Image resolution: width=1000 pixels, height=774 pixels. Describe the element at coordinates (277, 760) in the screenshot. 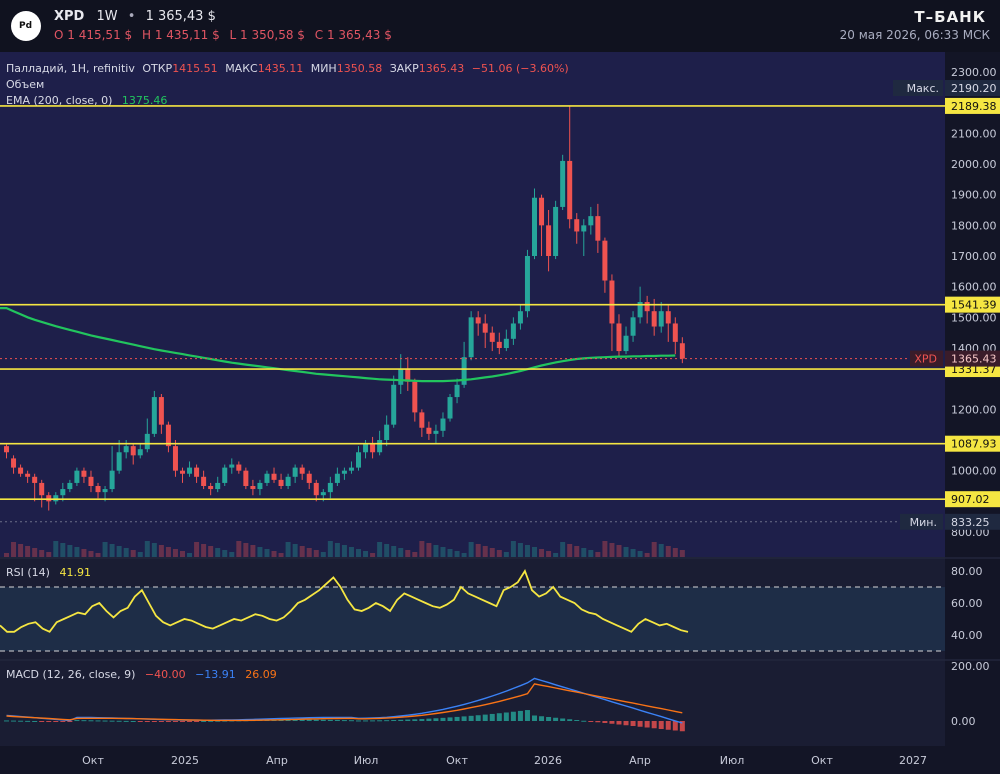

I see `time-tick-label: Апр` at that location.